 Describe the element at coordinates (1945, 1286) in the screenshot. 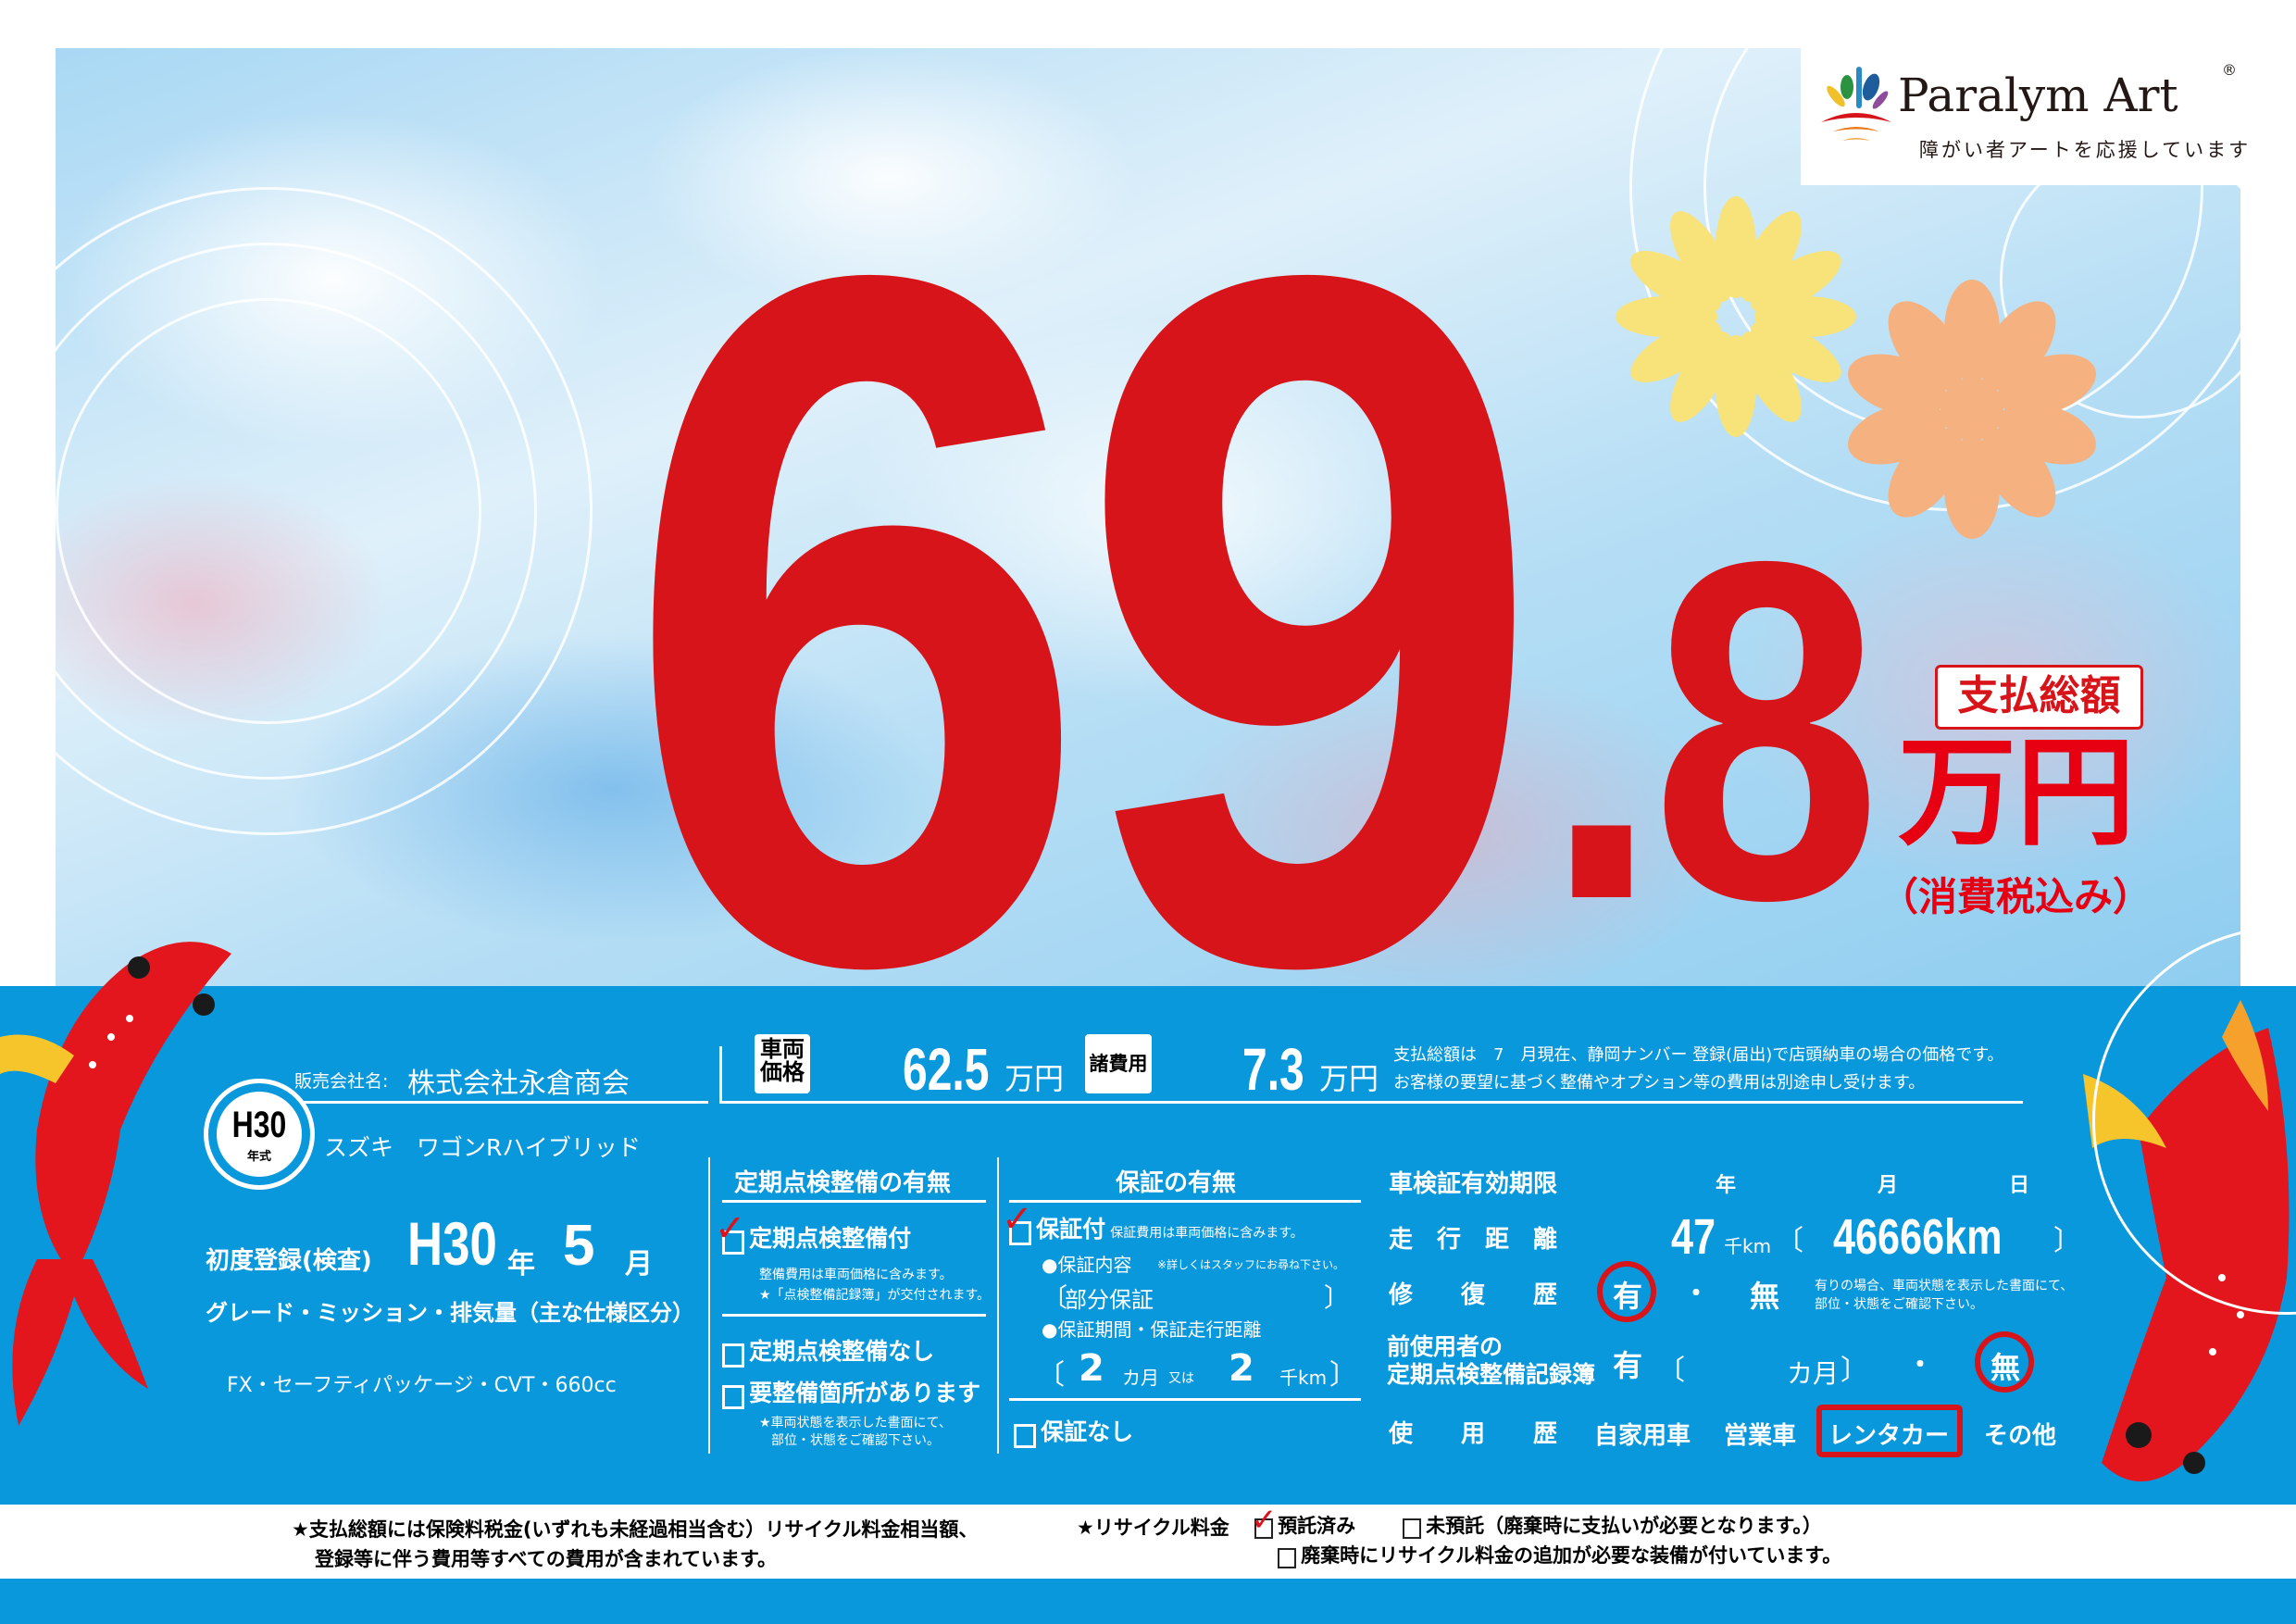

I see `repair-history-note-1: 有りの場合、車両状態を表示した書面にて、` at that location.